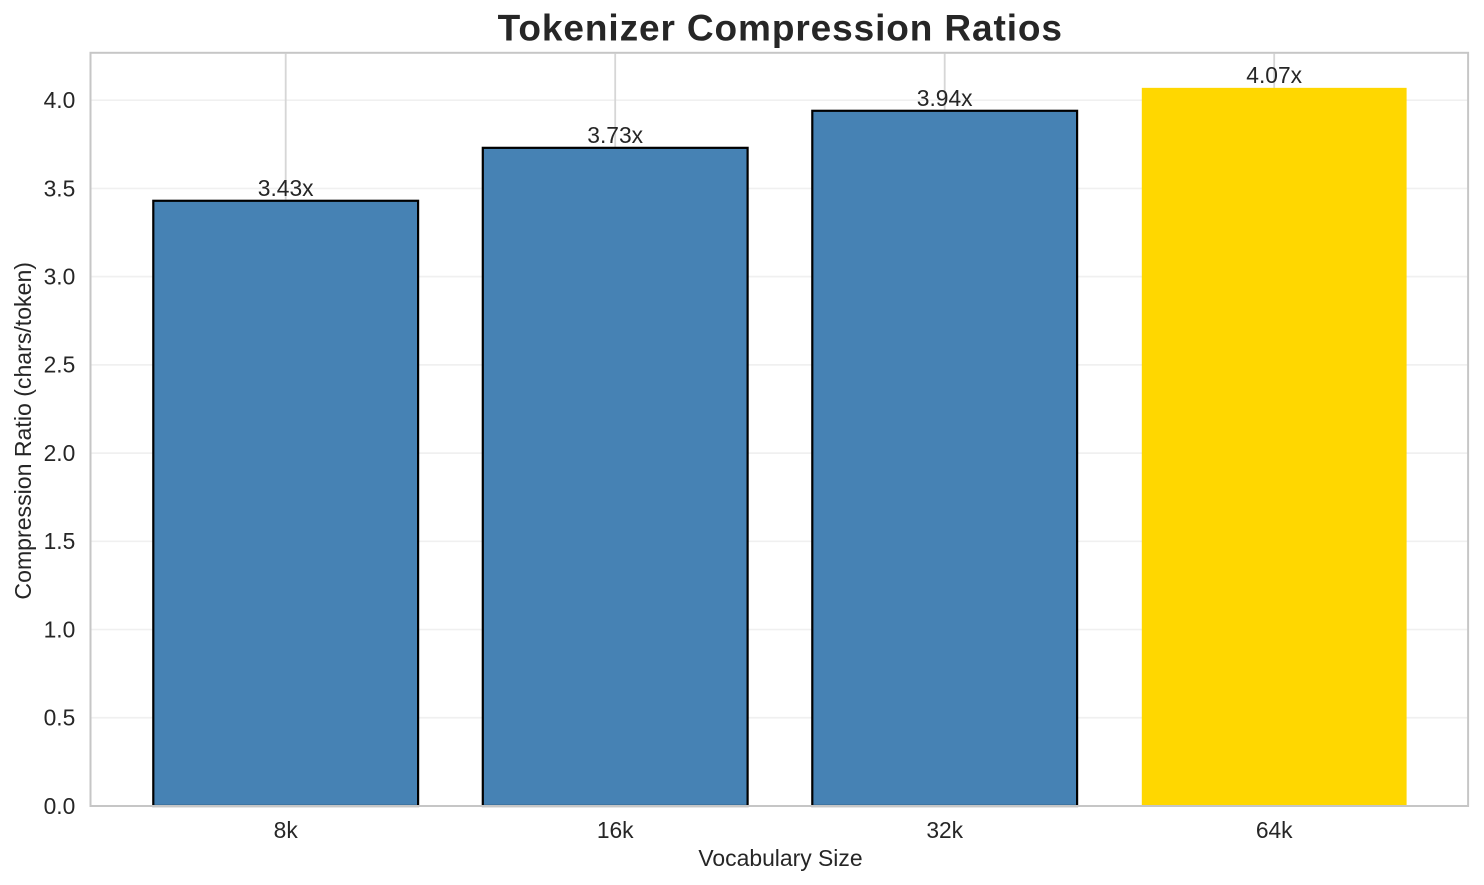  Describe the element at coordinates (945, 98) in the screenshot. I see `svg-text: 3.94x` at that location.